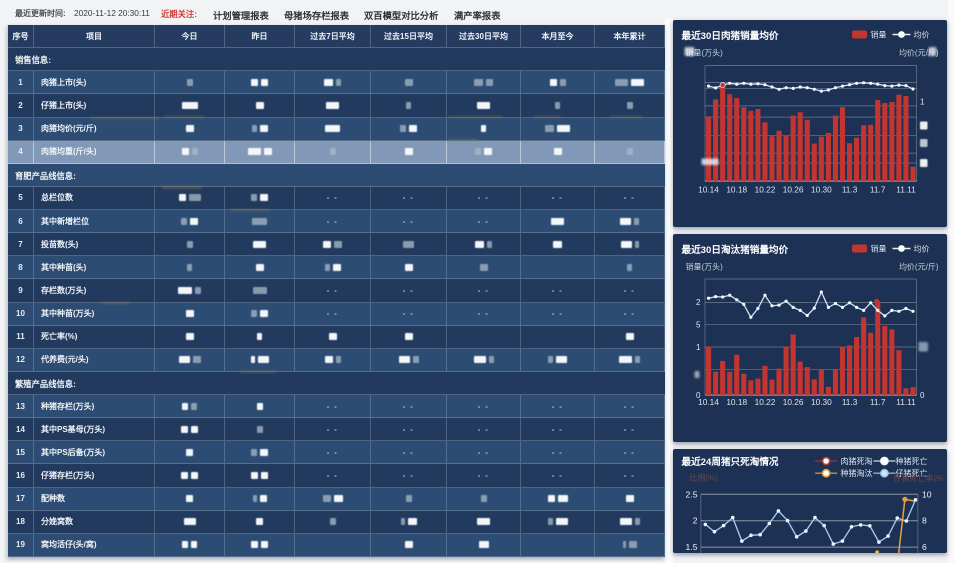  Describe the element at coordinates (856, 461) in the screenshot. I see `svg-text: 肉猪死淘` at that location.